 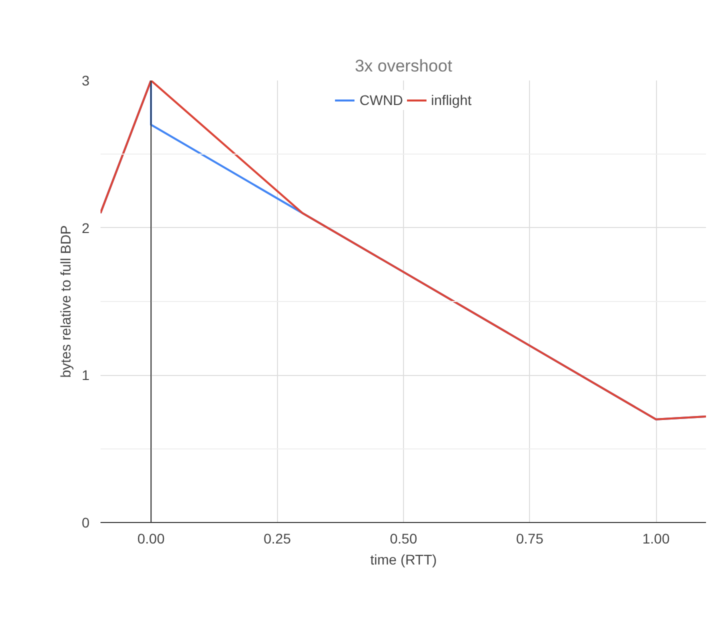 I want to click on y-tick-label: 1, so click(x=86, y=375).